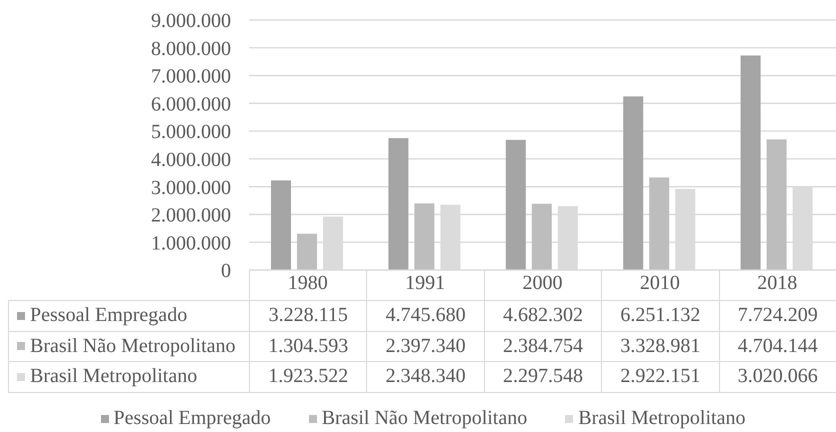 This screenshot has height=432, width=836. I want to click on data-label: 4.745.680, so click(426, 316).